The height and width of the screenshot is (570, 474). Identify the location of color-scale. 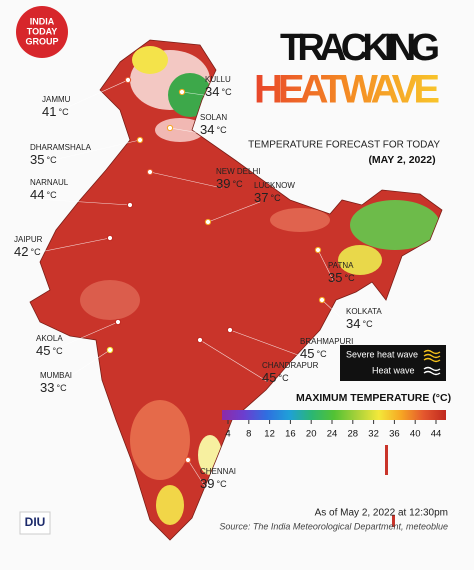
(334, 415).